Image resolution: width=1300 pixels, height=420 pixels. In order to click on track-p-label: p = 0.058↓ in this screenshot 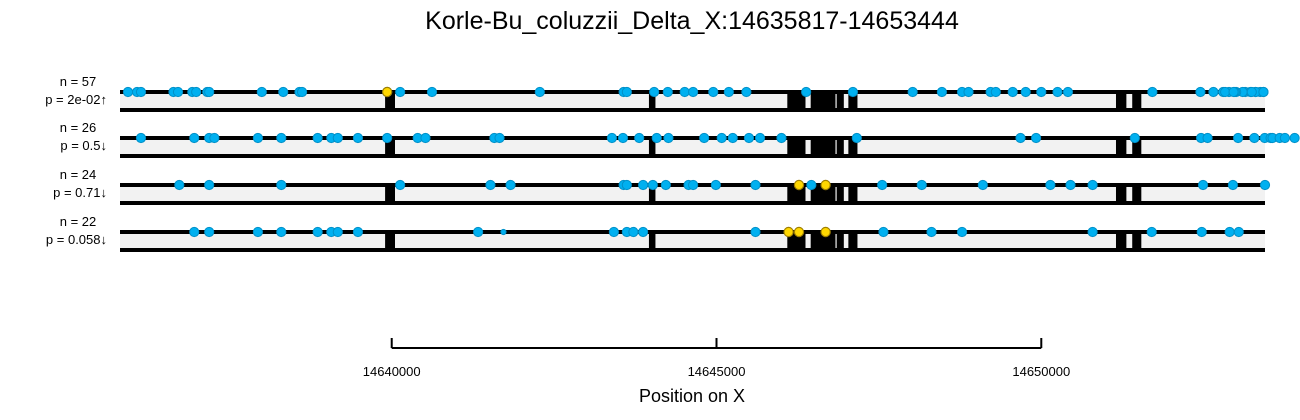, I will do `click(76, 239)`.